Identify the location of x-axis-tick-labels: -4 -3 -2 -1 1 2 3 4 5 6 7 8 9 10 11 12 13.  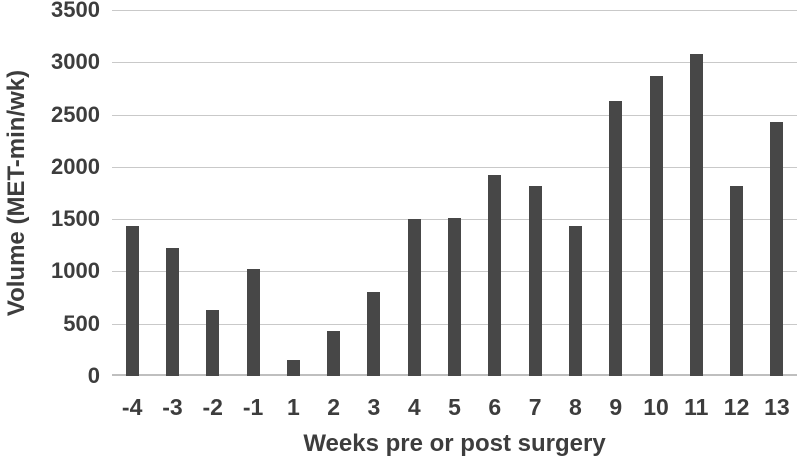
(454, 407).